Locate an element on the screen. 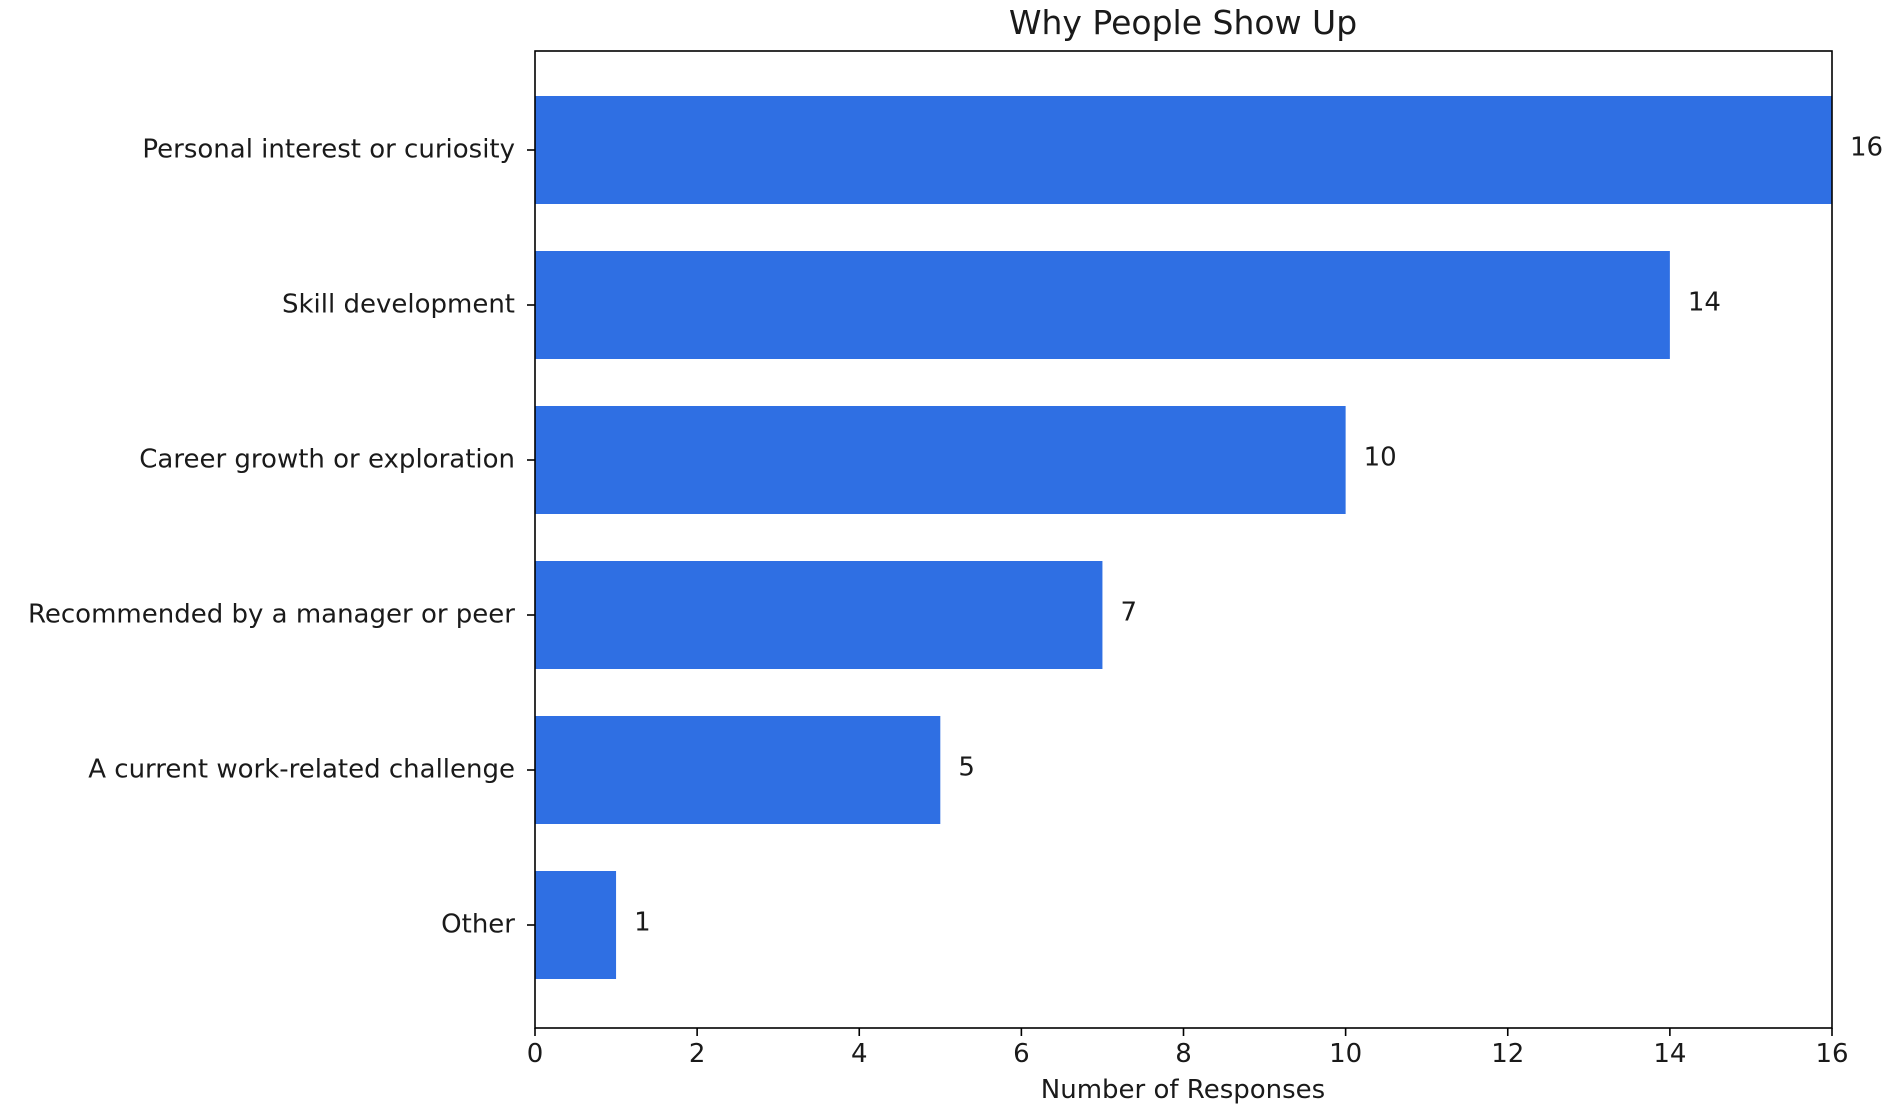 Image resolution: width=1888 pixels, height=1106 pixels. bar-value-label: 14 is located at coordinates (1704, 303).